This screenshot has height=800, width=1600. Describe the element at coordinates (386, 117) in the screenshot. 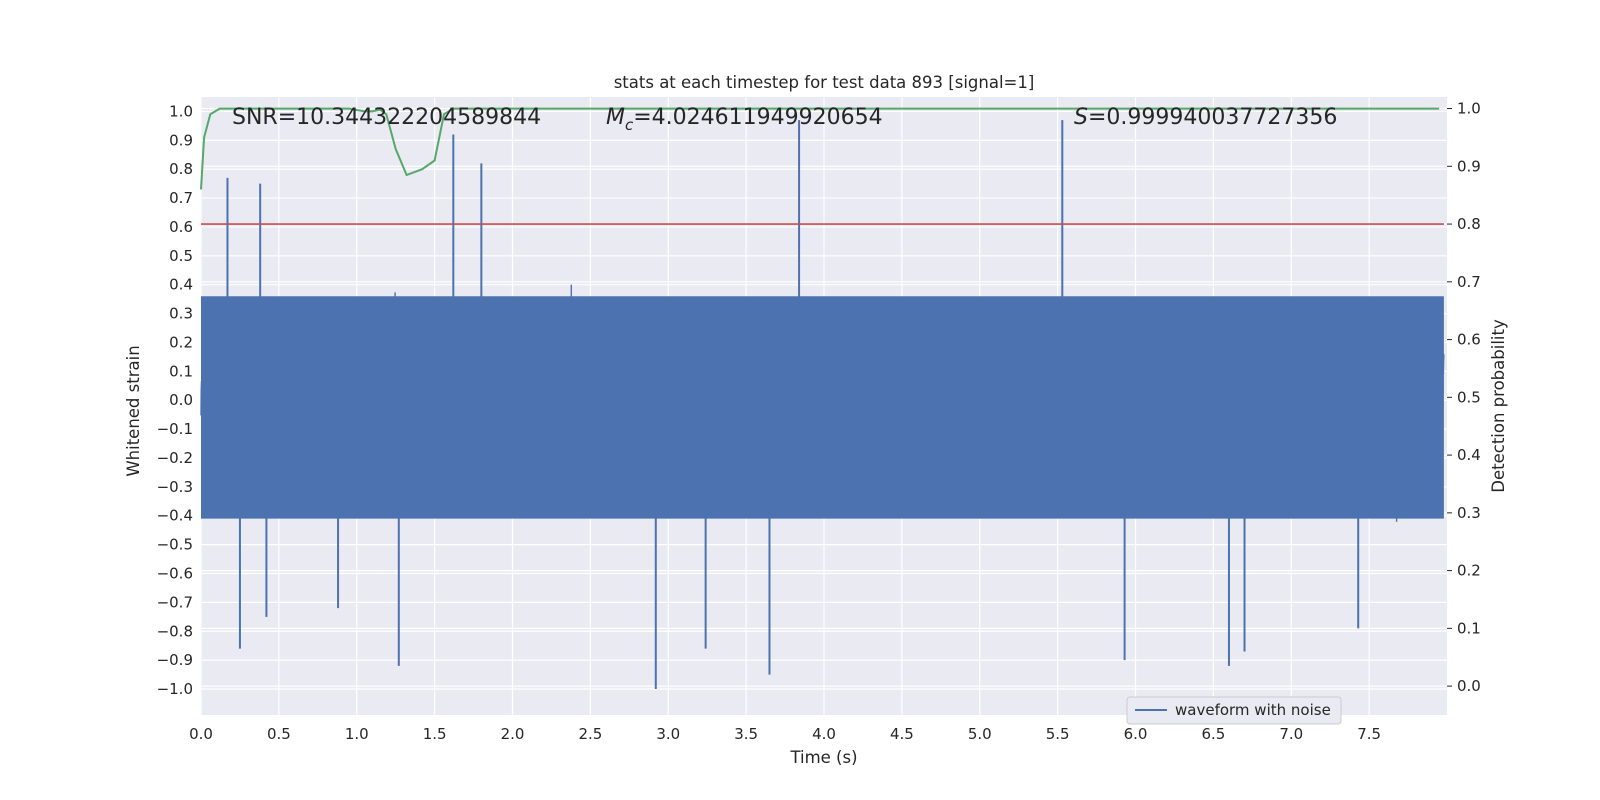

I see `snr-annotation: SNR=10.344322204589844` at that location.